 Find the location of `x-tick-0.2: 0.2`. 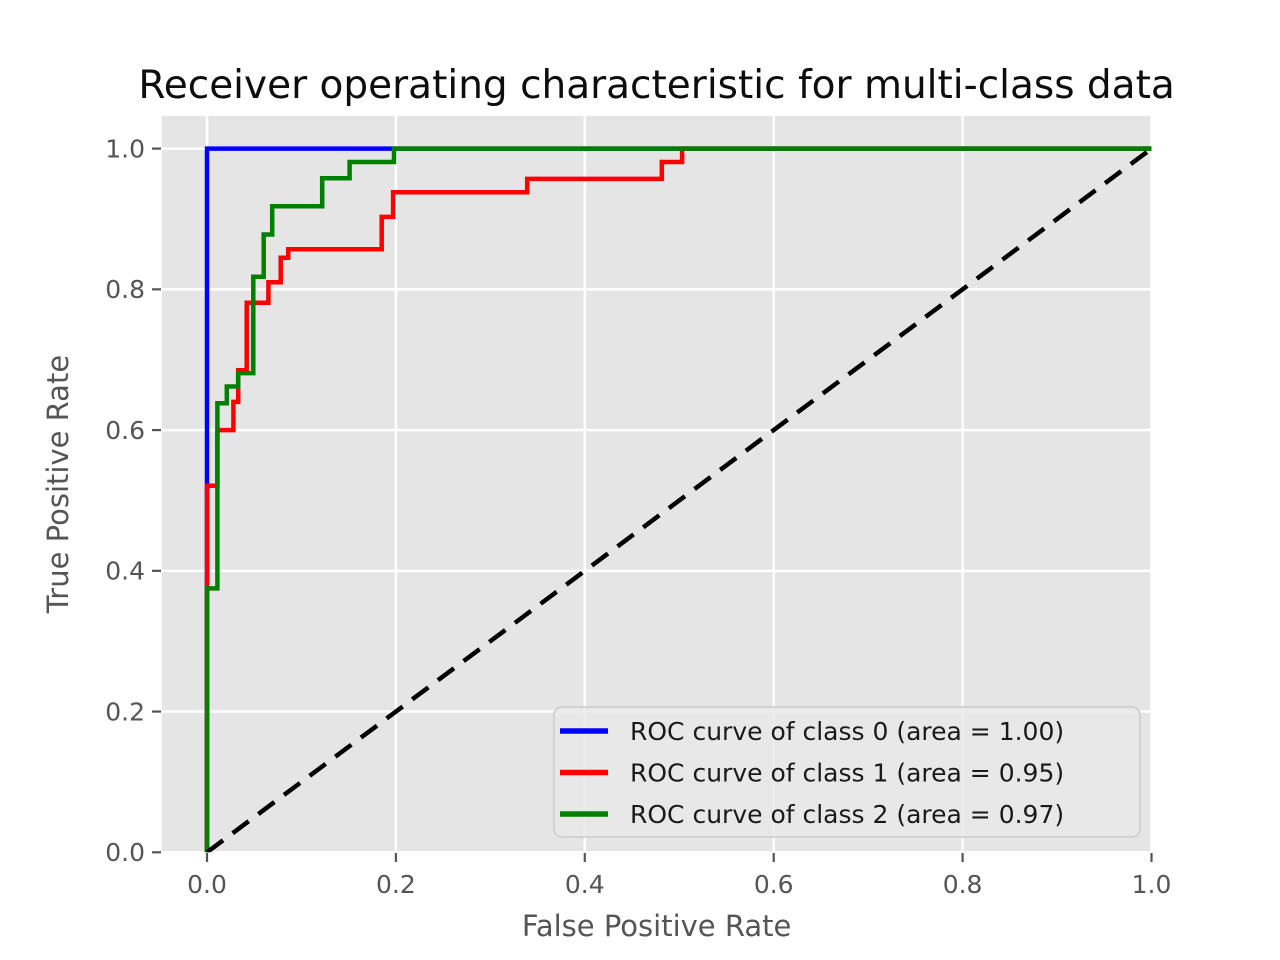

x-tick-0.2: 0.2 is located at coordinates (396, 884).